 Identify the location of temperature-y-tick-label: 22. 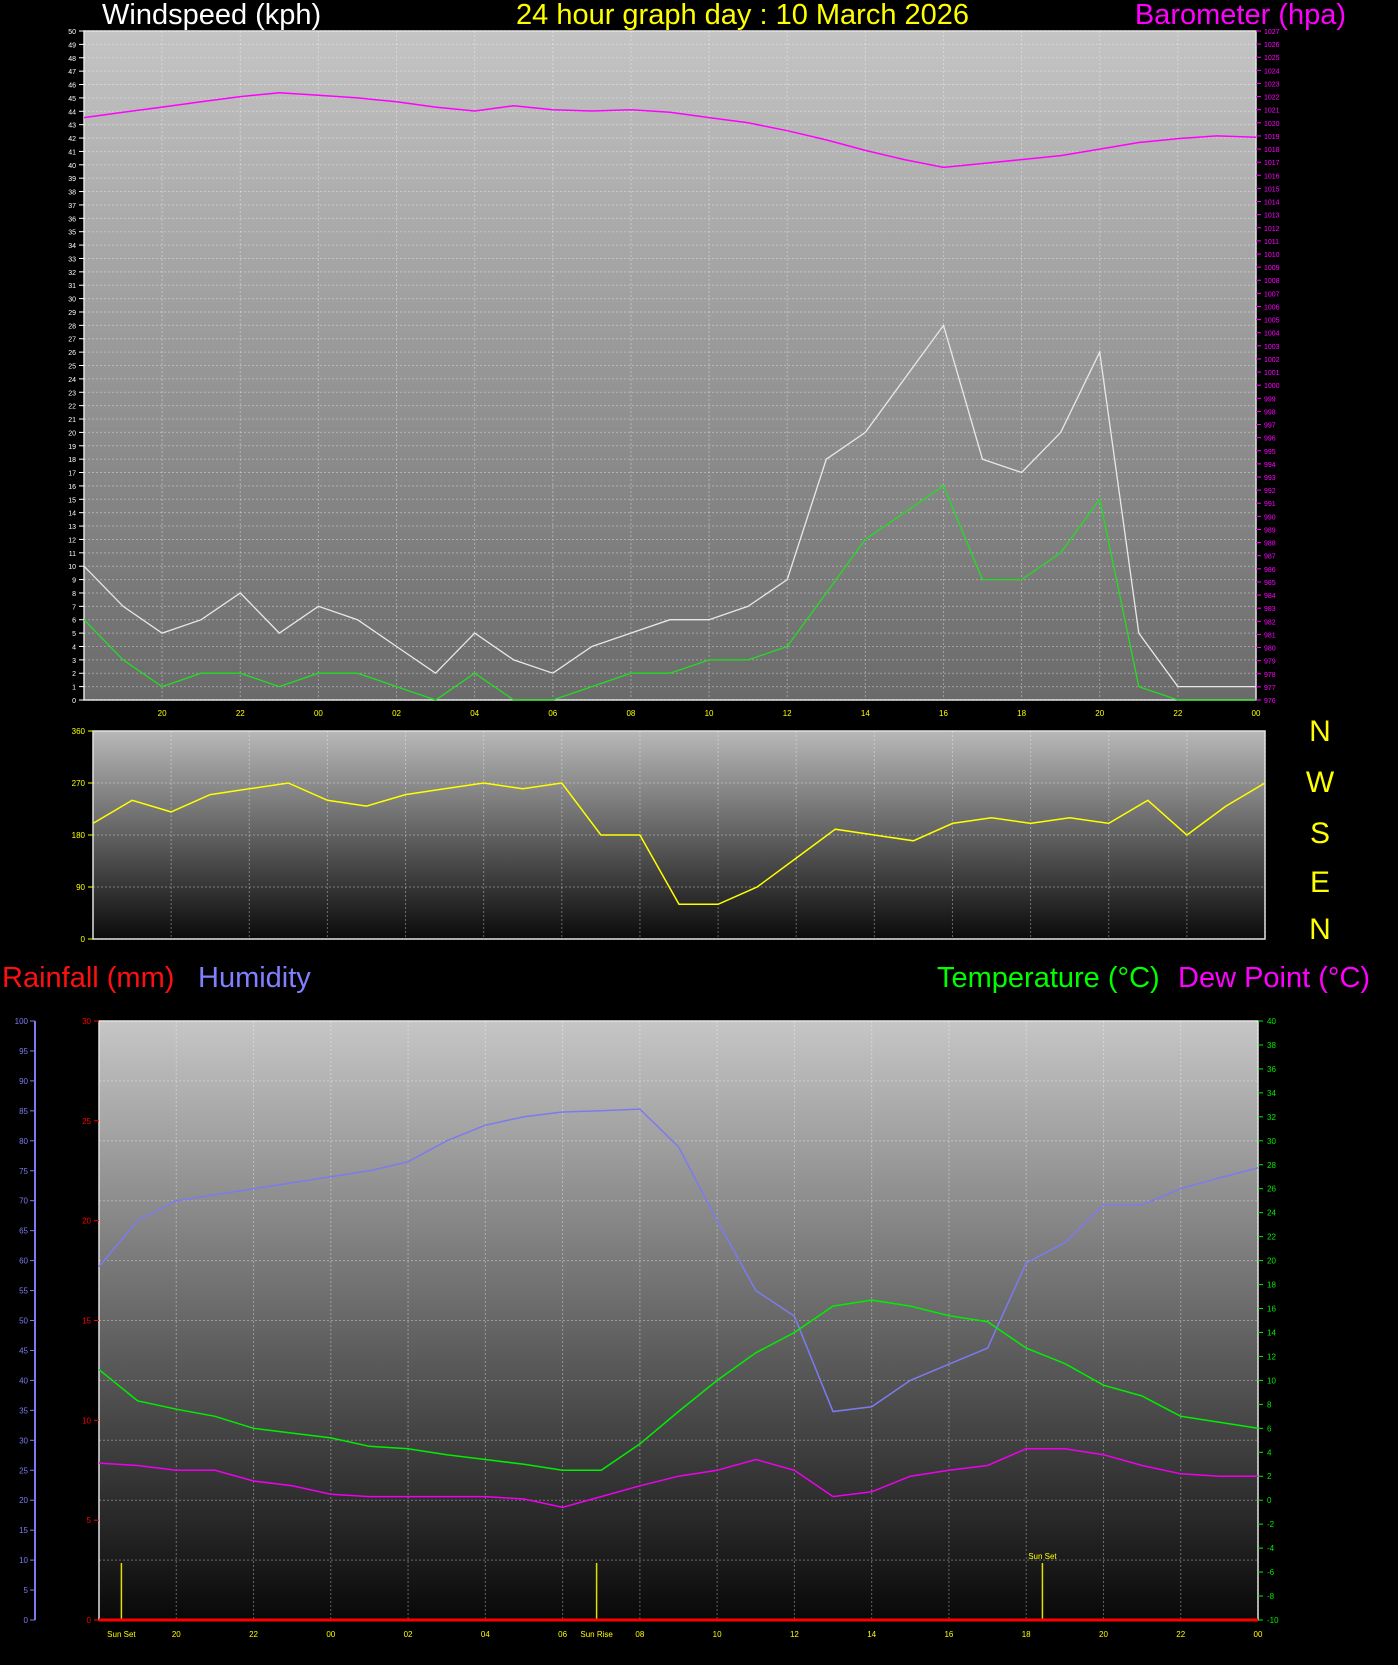
(1271, 1237).